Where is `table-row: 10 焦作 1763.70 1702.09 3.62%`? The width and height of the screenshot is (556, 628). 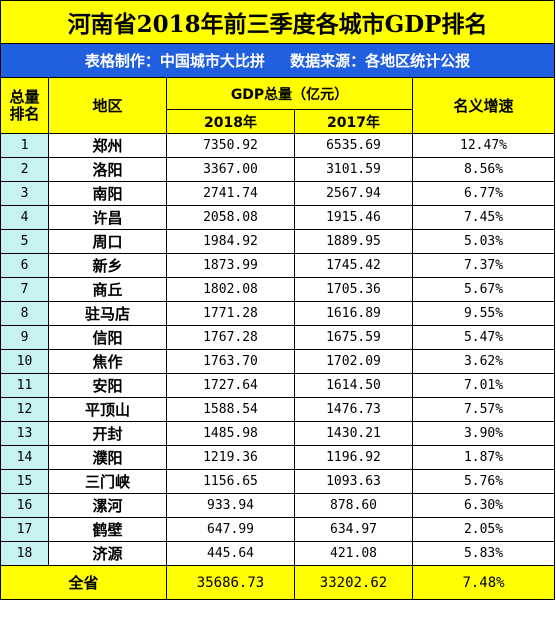
table-row: 10 焦作 1763.70 1702.09 3.62% is located at coordinates (278, 361).